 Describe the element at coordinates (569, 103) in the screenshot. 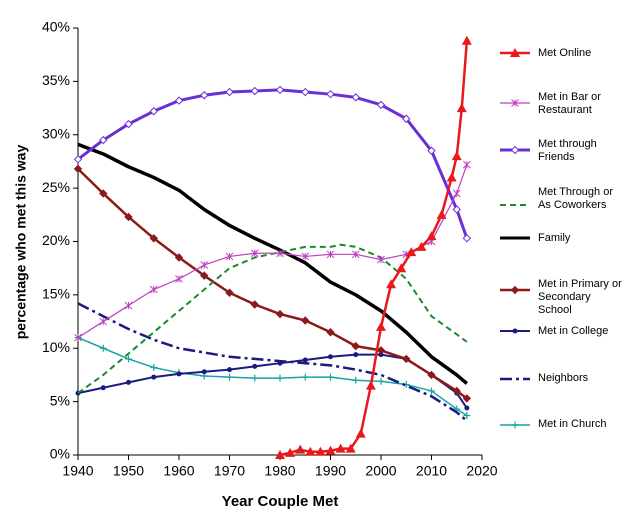

I see `legend-label: Met in Bar or Restaurant` at that location.